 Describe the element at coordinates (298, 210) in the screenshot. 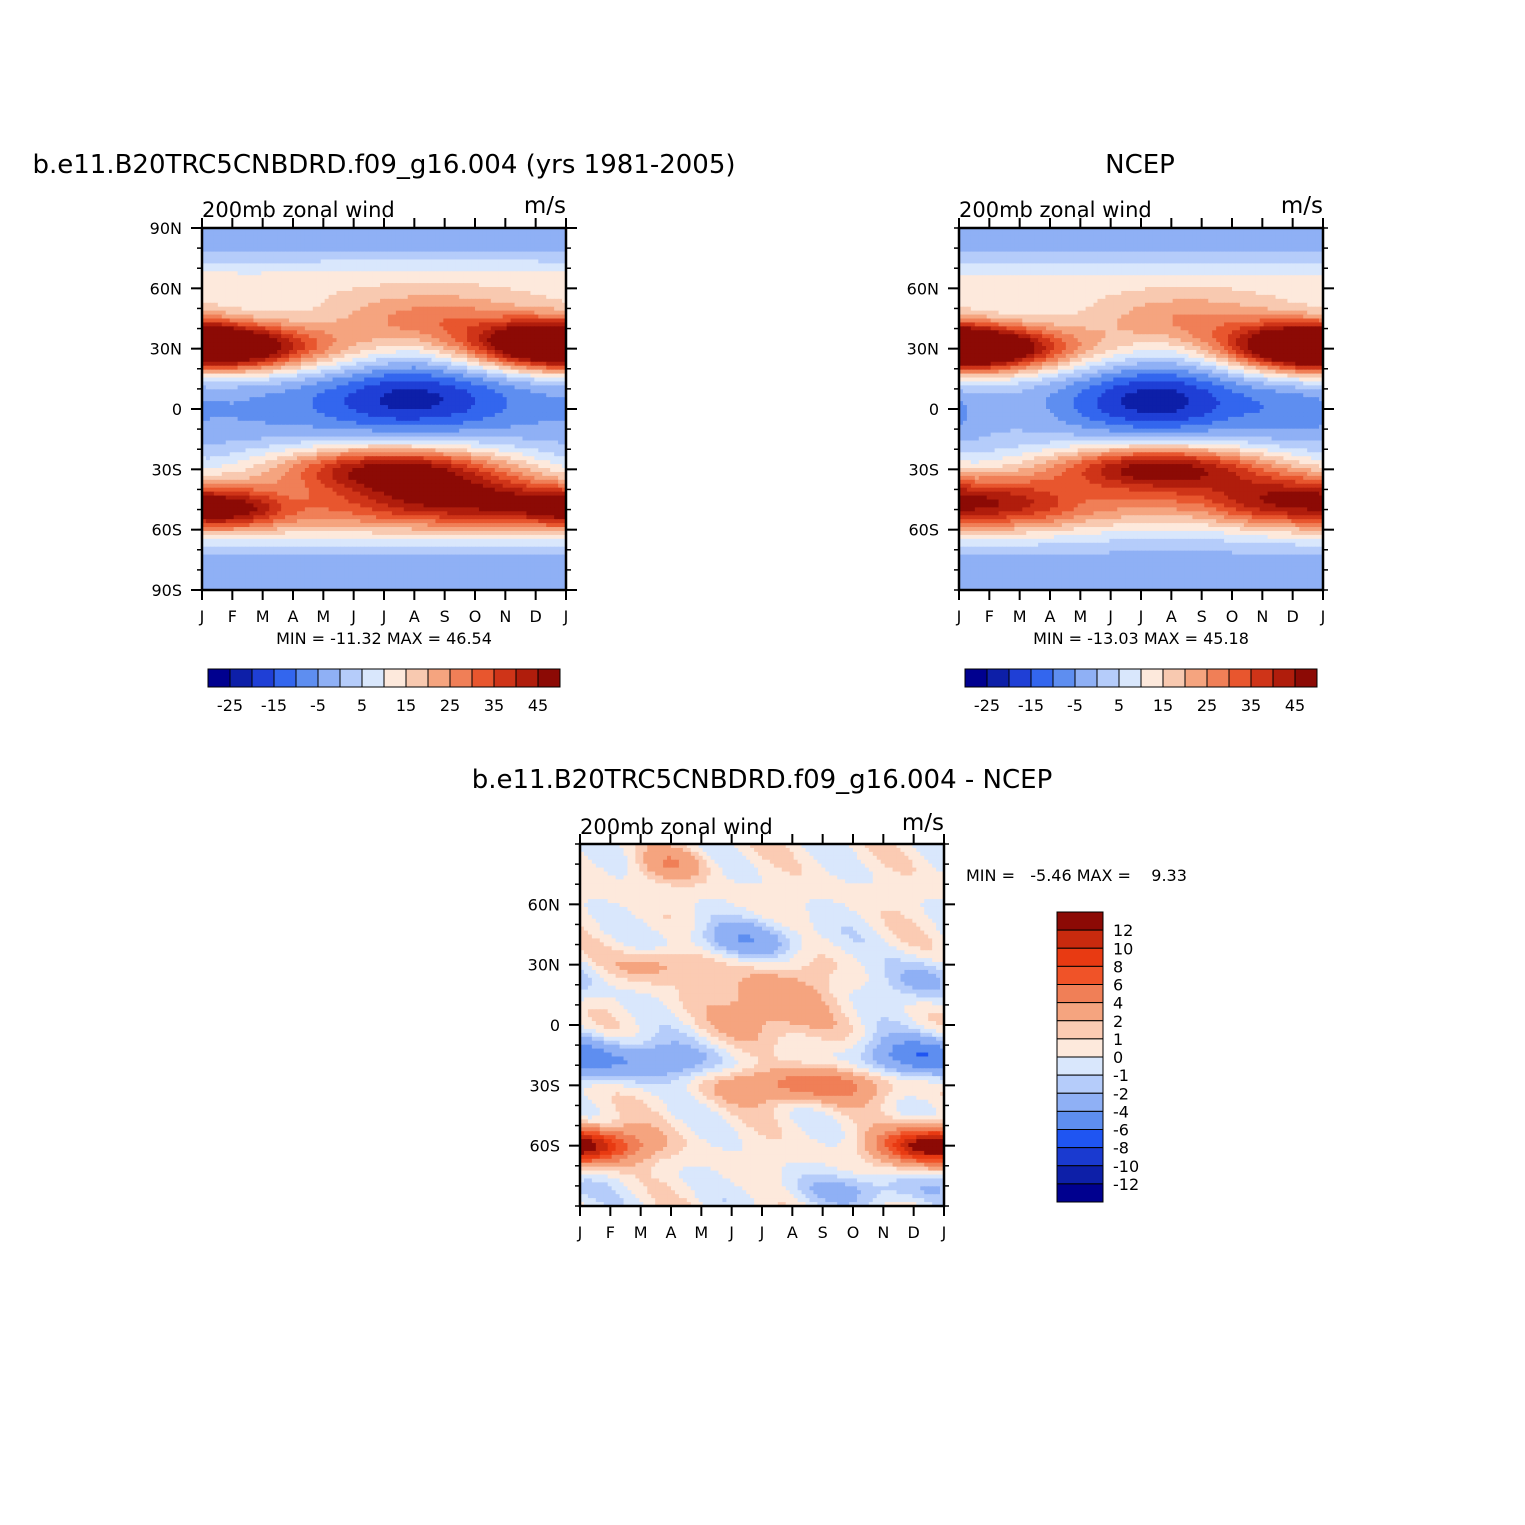

I see `model-subtitle-left: 200mb zonal wind` at that location.